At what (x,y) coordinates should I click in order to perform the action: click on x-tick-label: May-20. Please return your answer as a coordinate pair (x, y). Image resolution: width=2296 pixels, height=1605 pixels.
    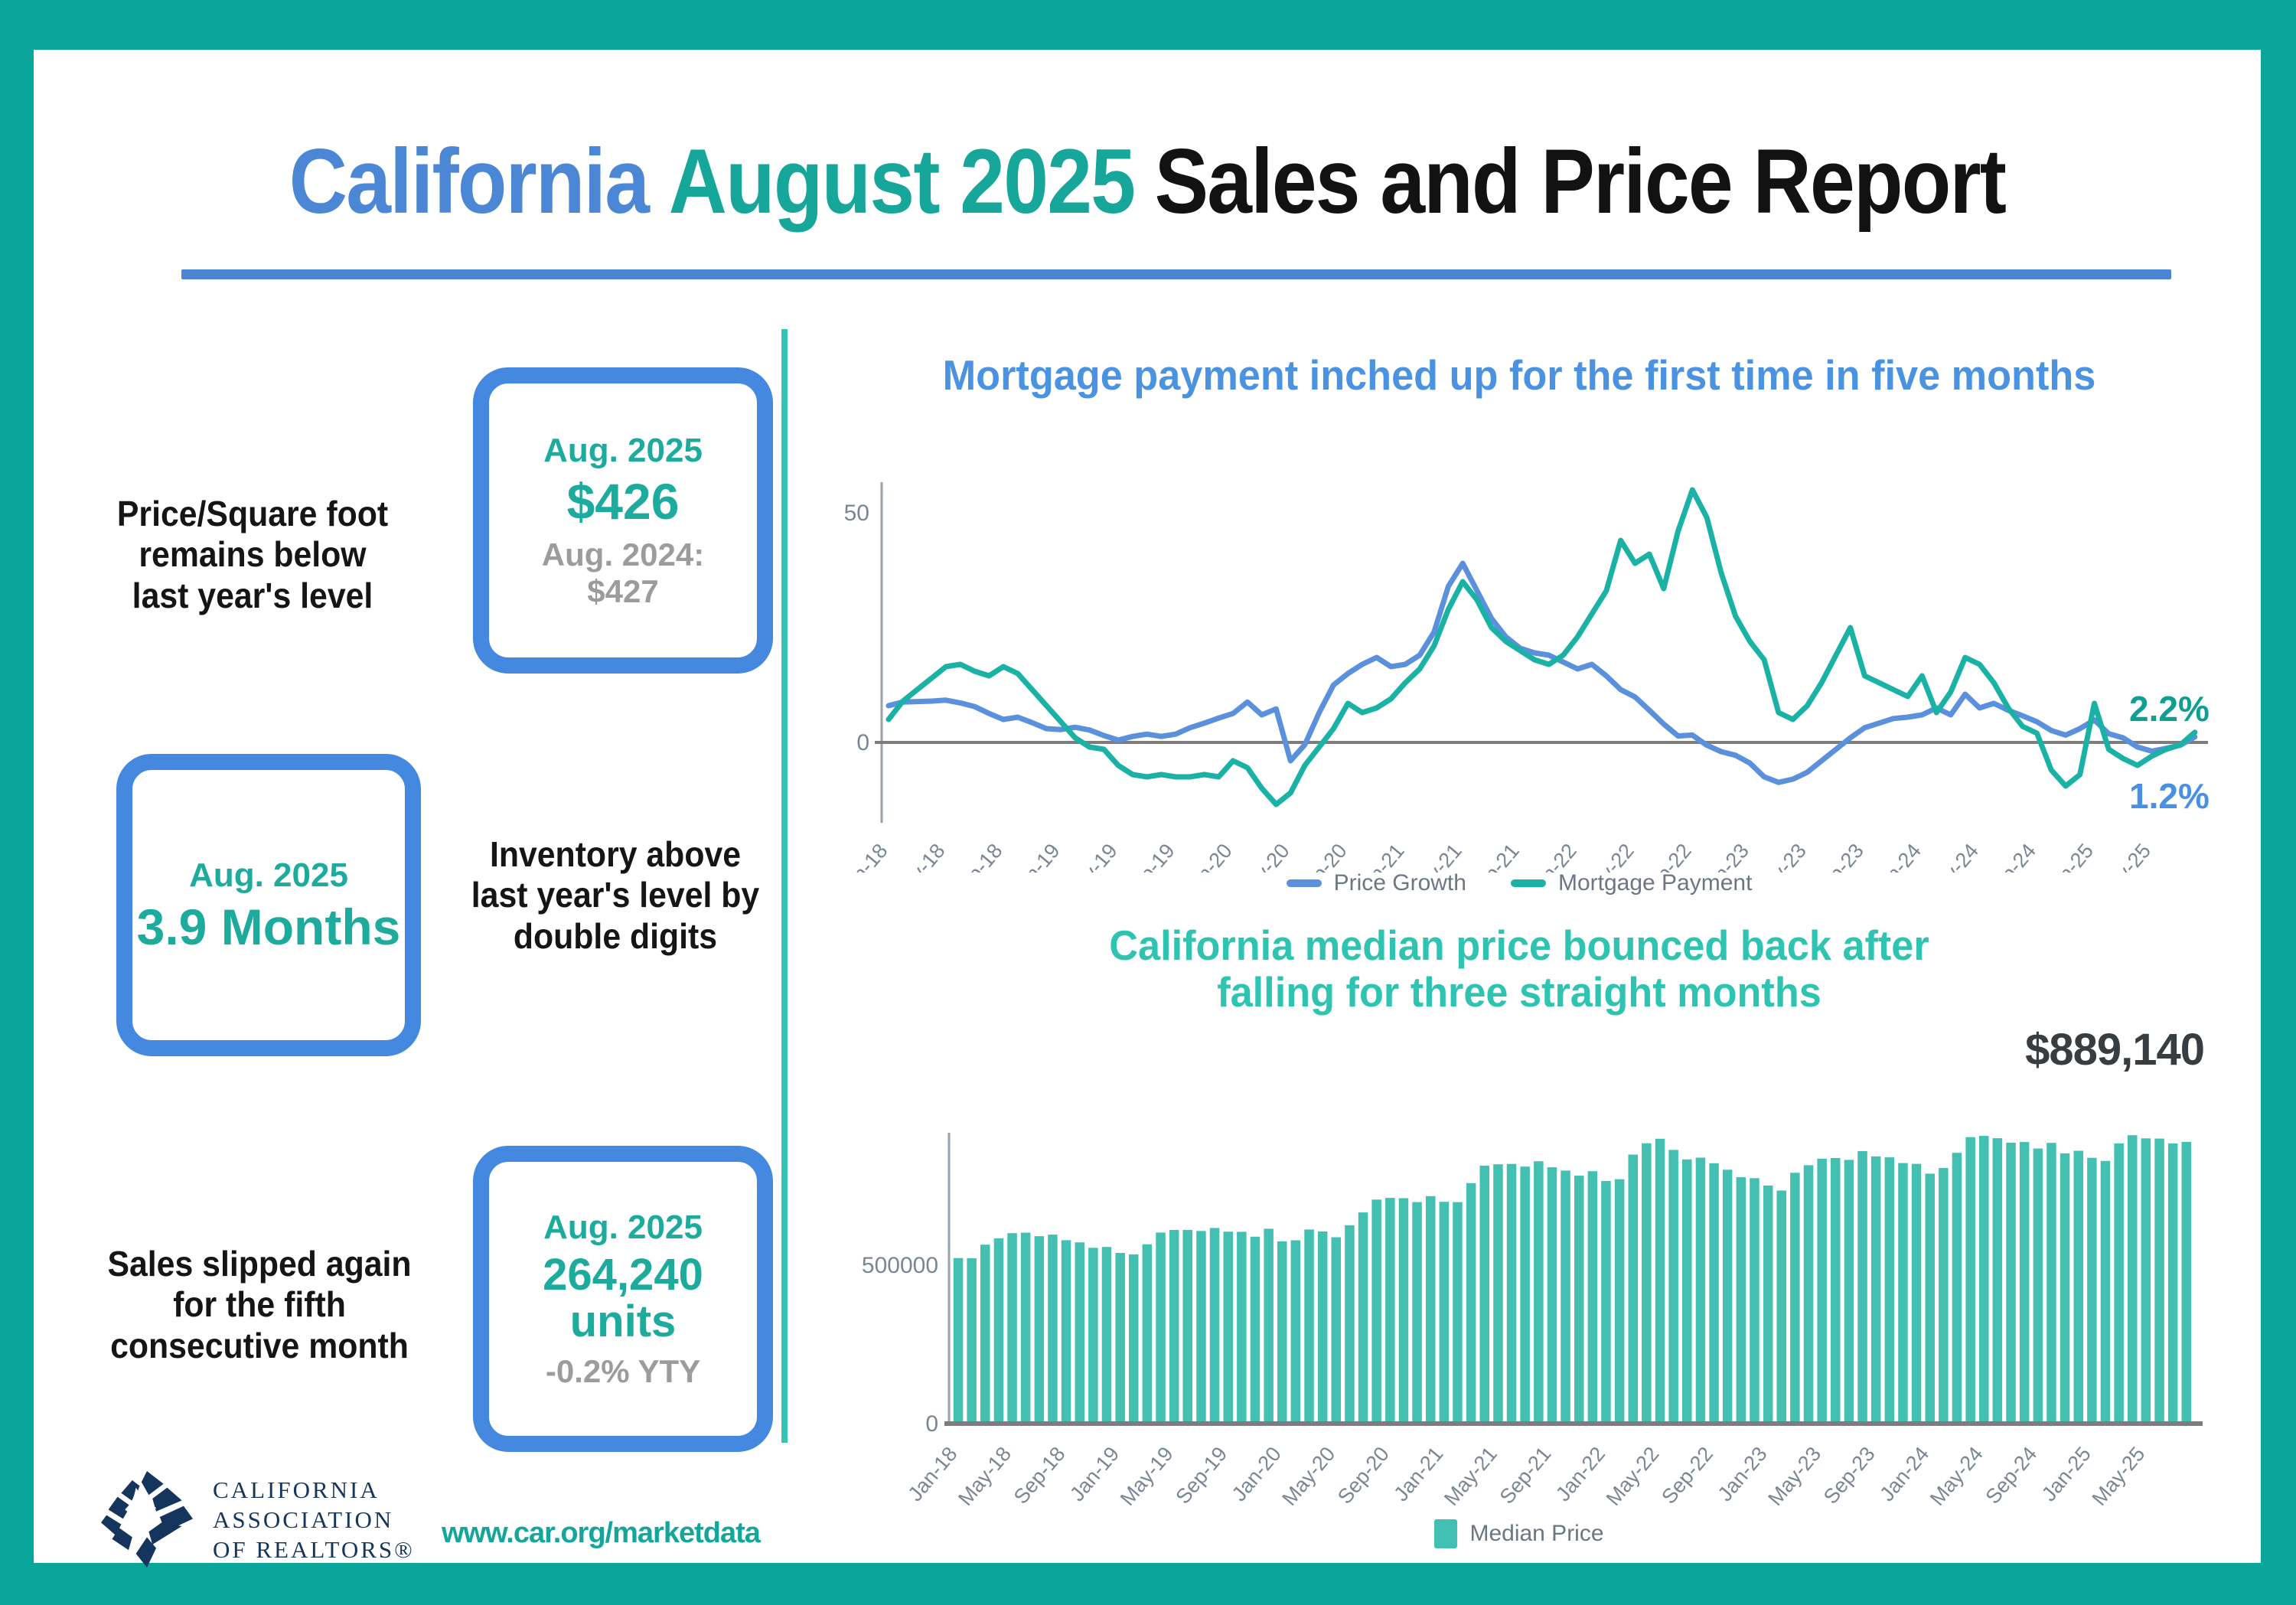
    Looking at the image, I should click on (1263, 856).